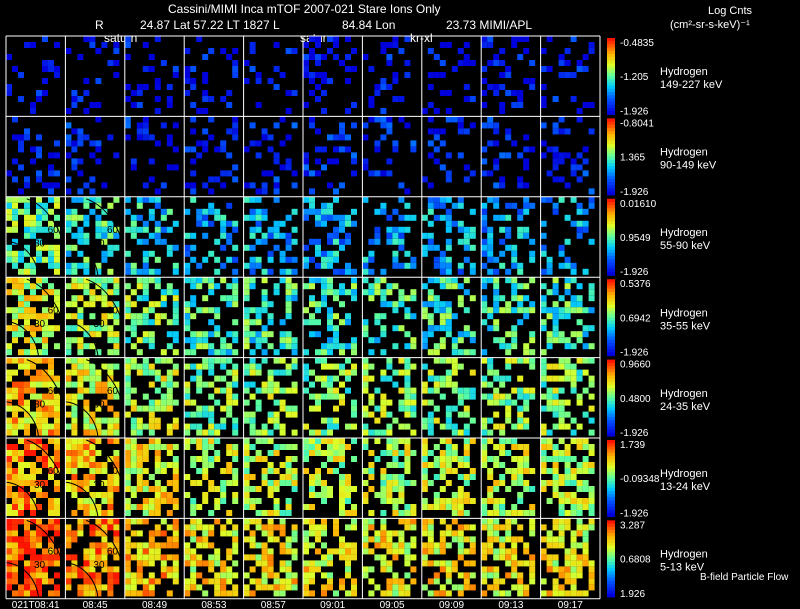  I want to click on colorbar-seg-r4-s17, so click(611, 415).